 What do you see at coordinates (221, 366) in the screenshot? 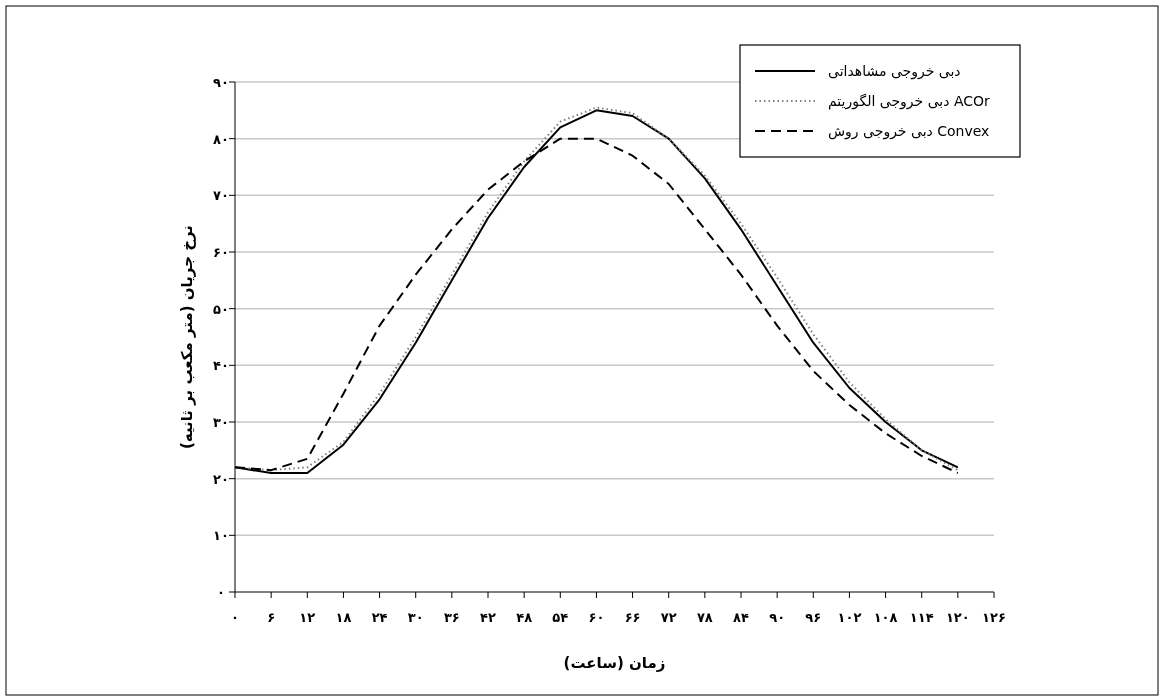
I see `y-tick-label: ۴۰` at bounding box center [221, 366].